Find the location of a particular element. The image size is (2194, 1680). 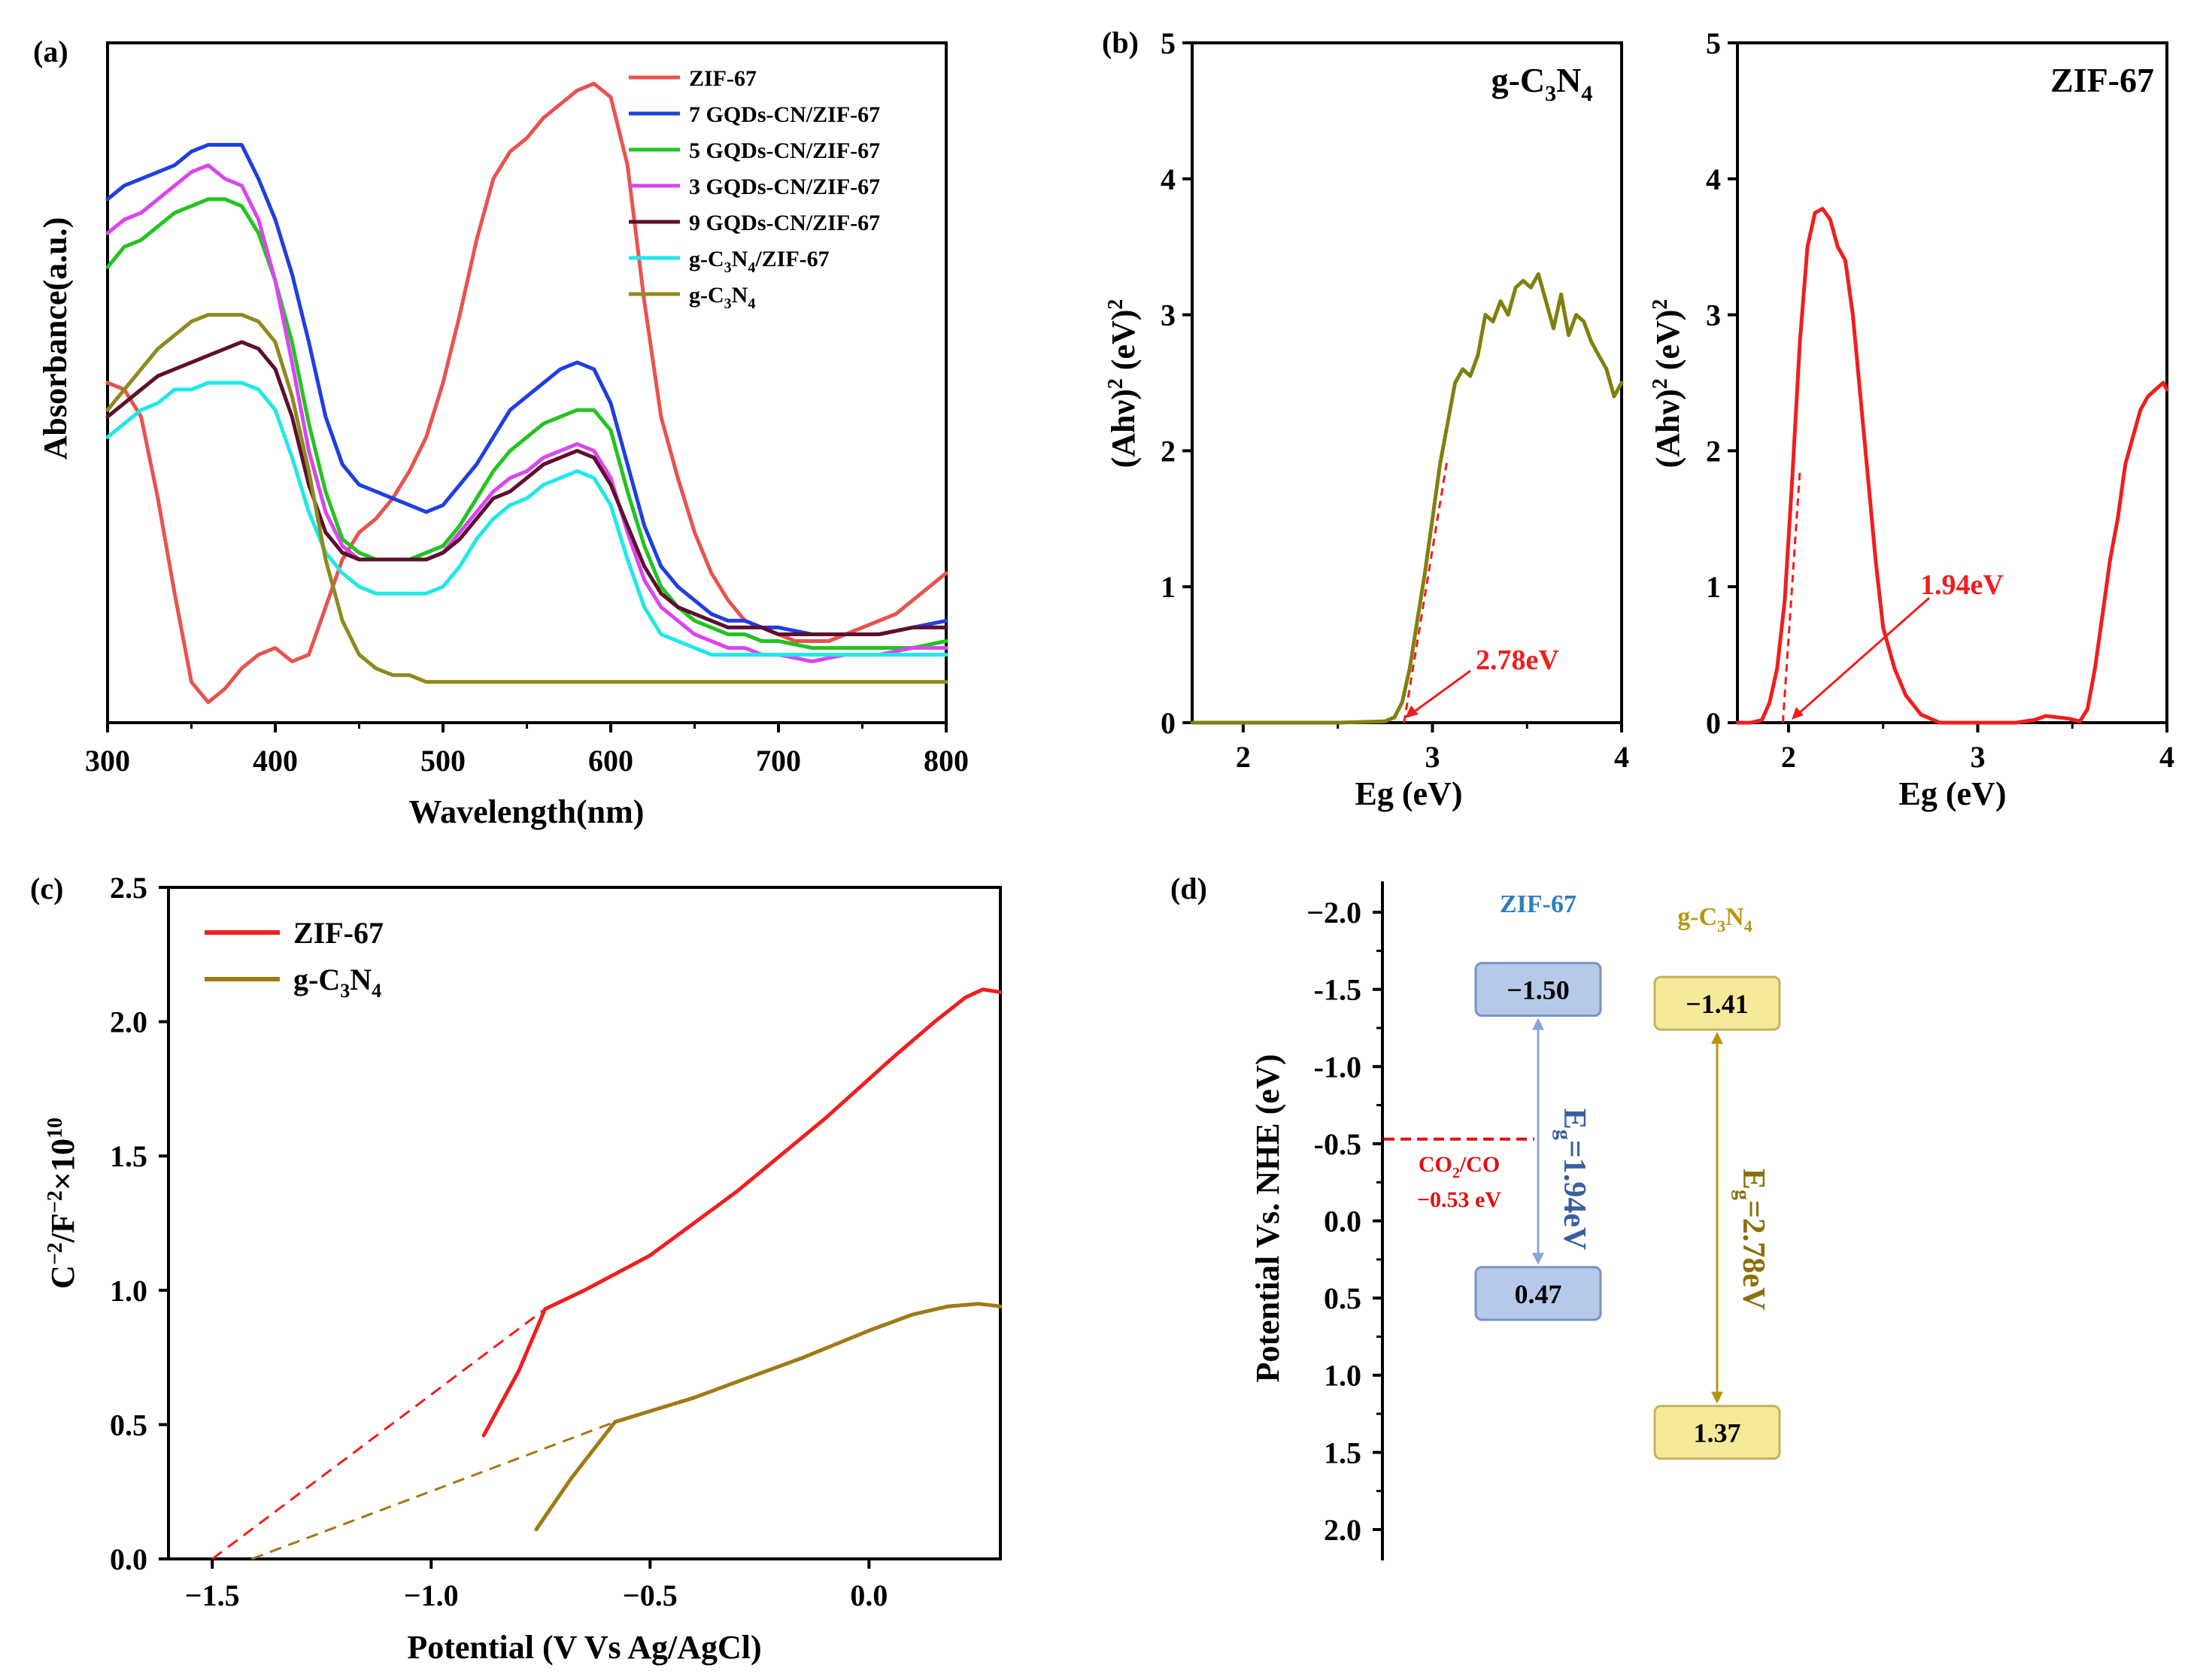

panel-a-curves is located at coordinates (527, 393).